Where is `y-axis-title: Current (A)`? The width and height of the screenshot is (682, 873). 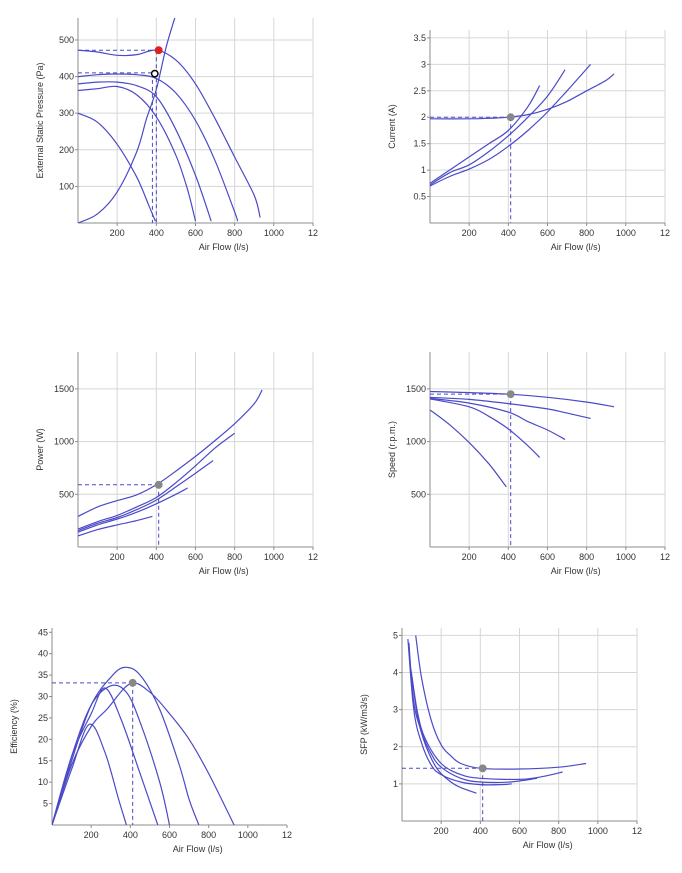 y-axis-title: Current (A) is located at coordinates (392, 126).